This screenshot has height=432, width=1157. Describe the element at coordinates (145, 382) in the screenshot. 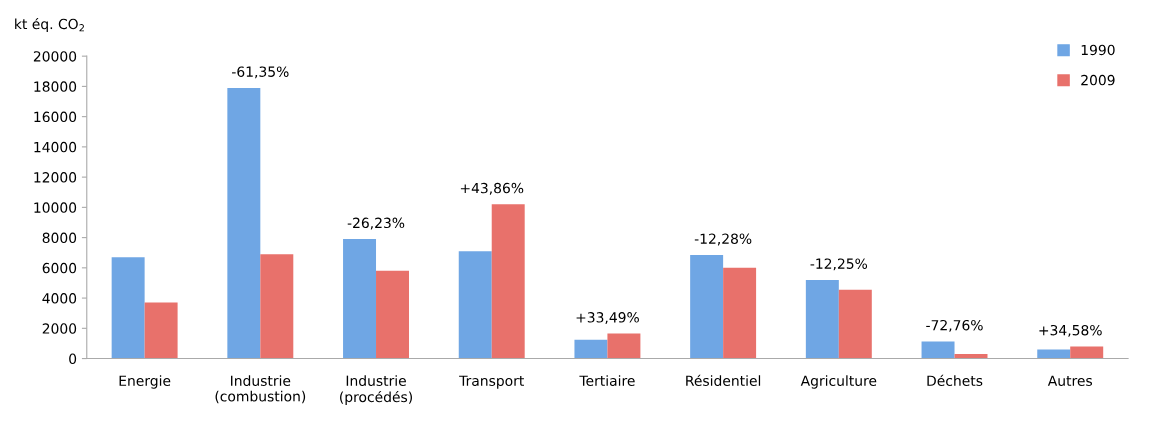

I see `x-tick-label: Energie` at that location.